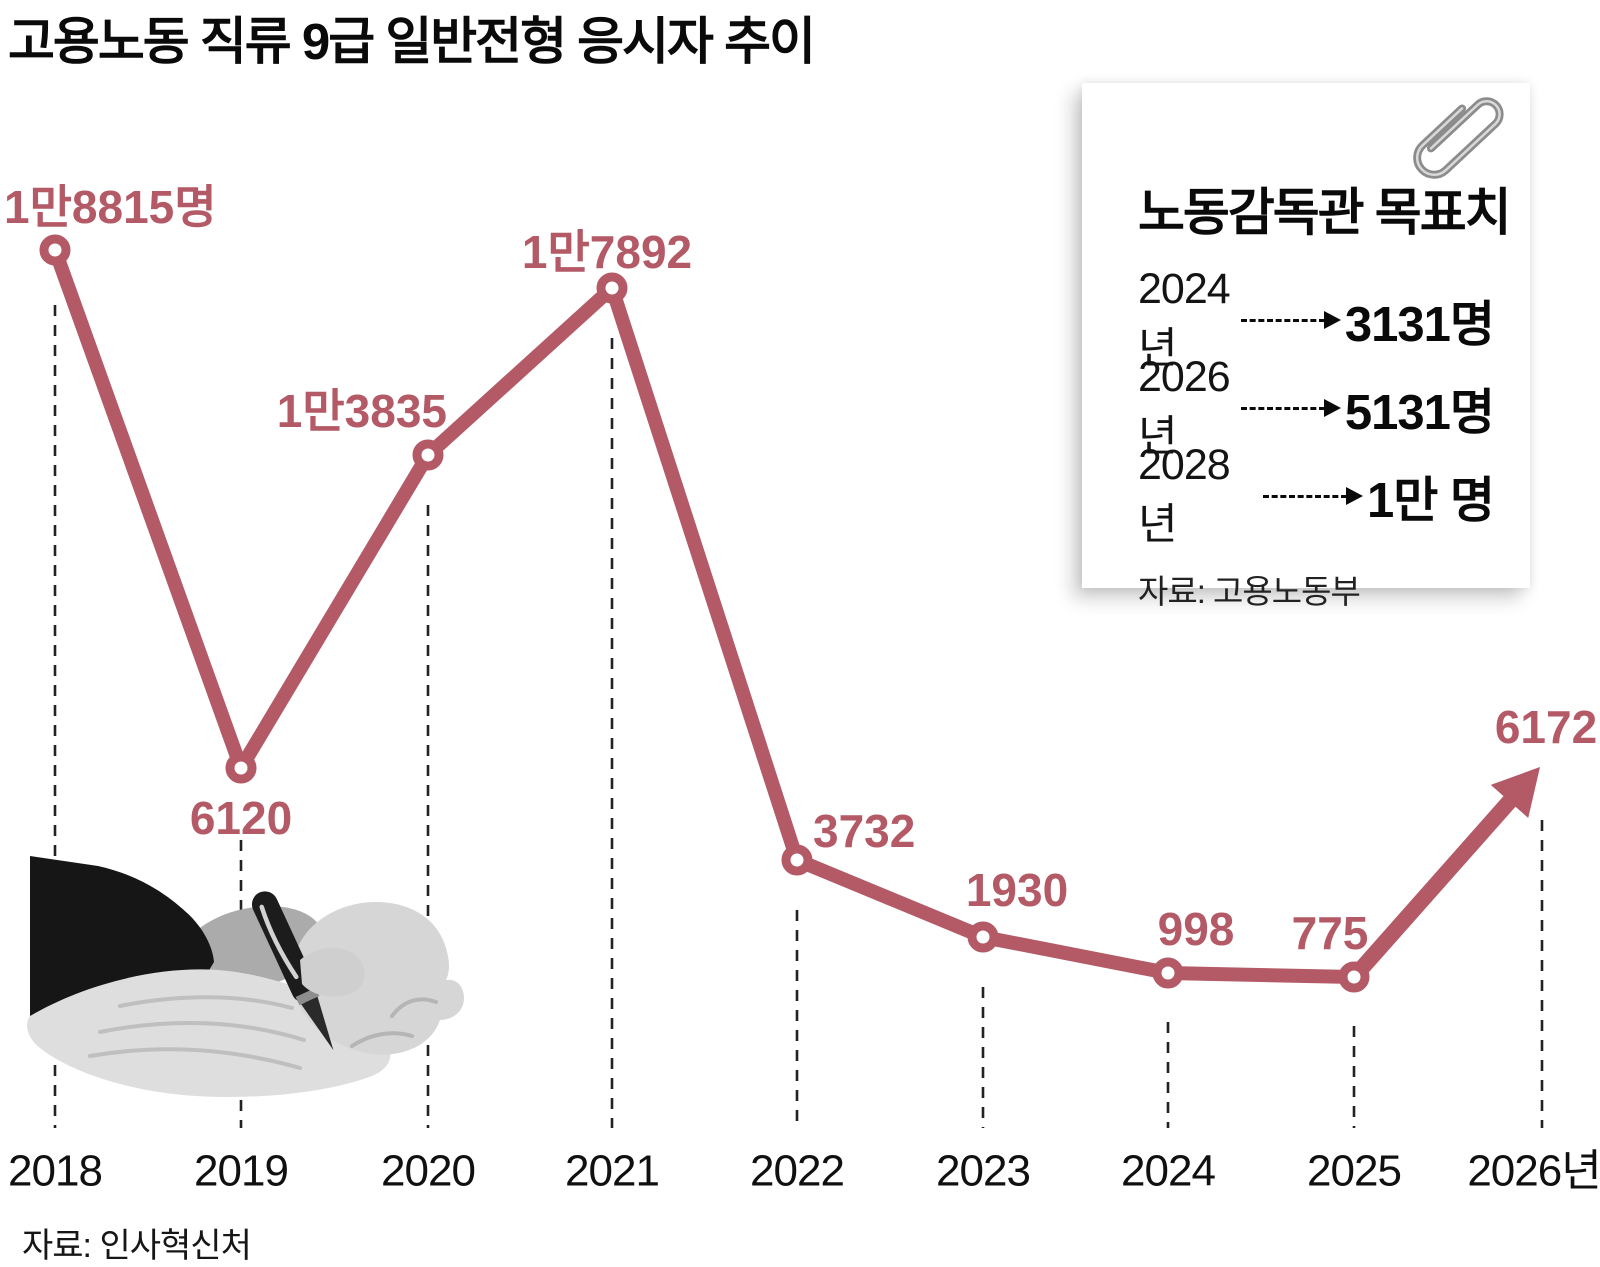 The height and width of the screenshot is (1267, 1600). Describe the element at coordinates (983, 1171) in the screenshot. I see `x-axis-label: 2023` at that location.